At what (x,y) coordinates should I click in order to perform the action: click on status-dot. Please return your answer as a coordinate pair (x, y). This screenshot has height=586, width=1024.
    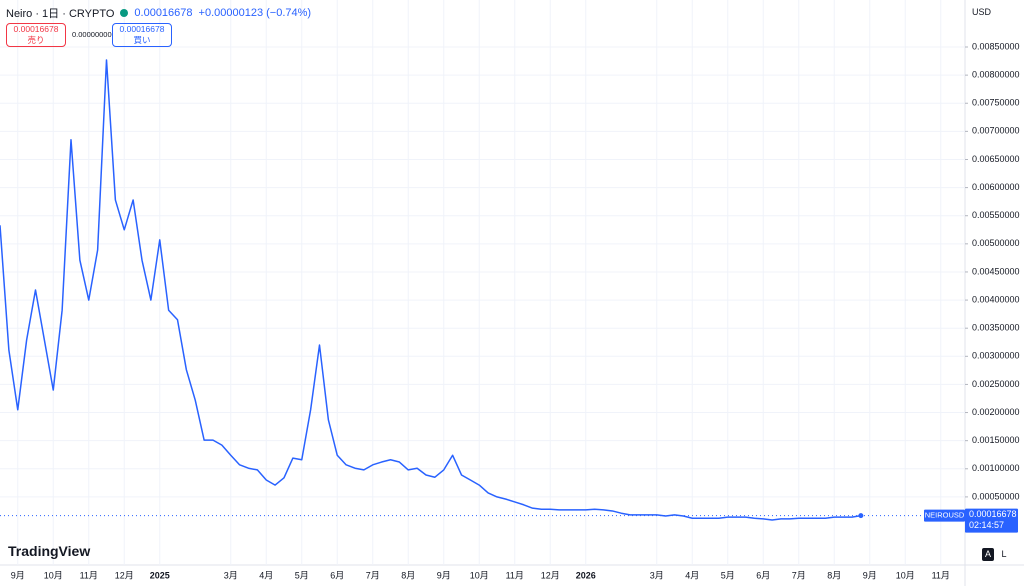
    Looking at the image, I should click on (124, 13).